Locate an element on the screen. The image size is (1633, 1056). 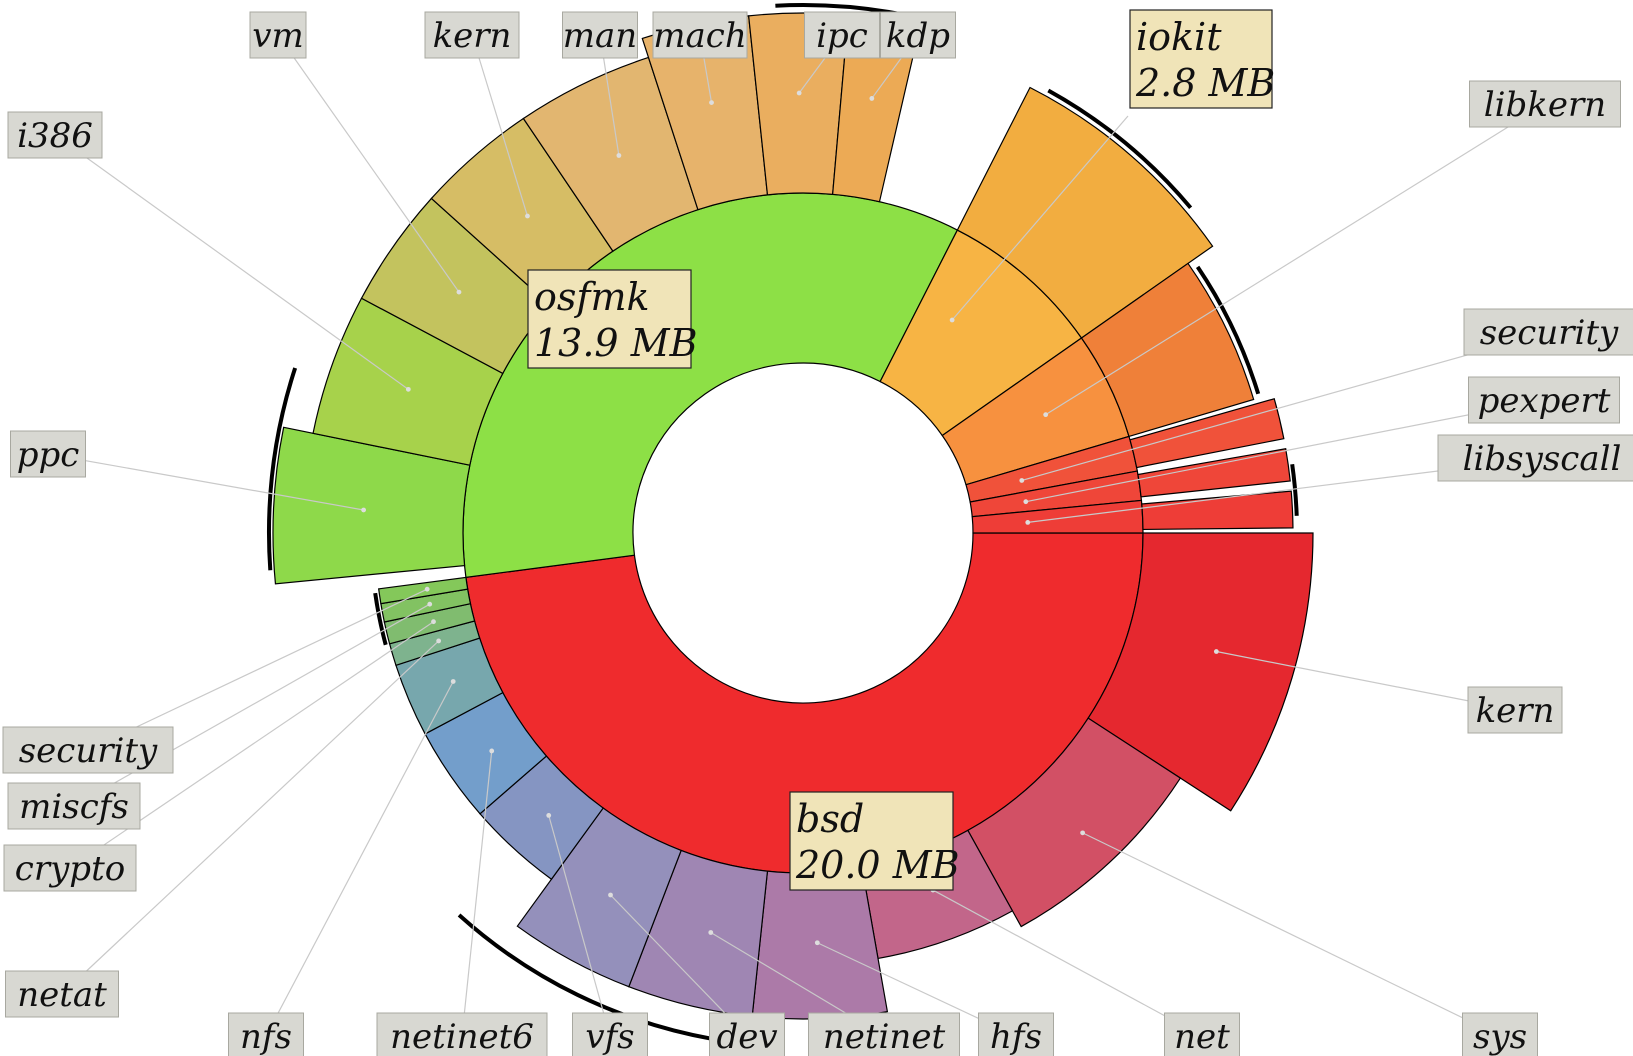
label-osfmk-mach: mach is located at coordinates (700, 35).